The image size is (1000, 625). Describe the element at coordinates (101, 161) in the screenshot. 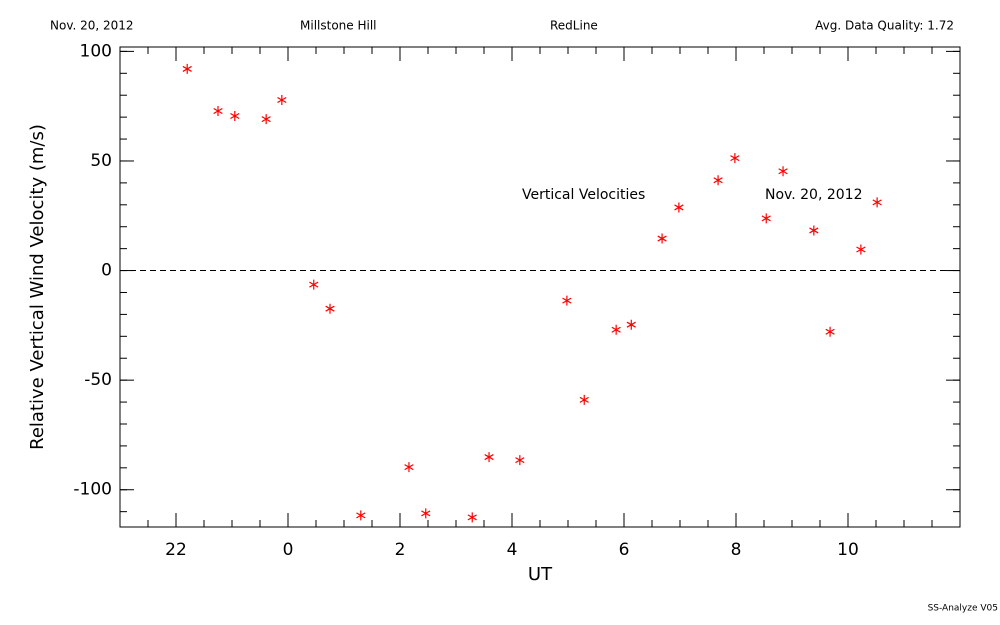

I see `y-tick-label: 50` at that location.